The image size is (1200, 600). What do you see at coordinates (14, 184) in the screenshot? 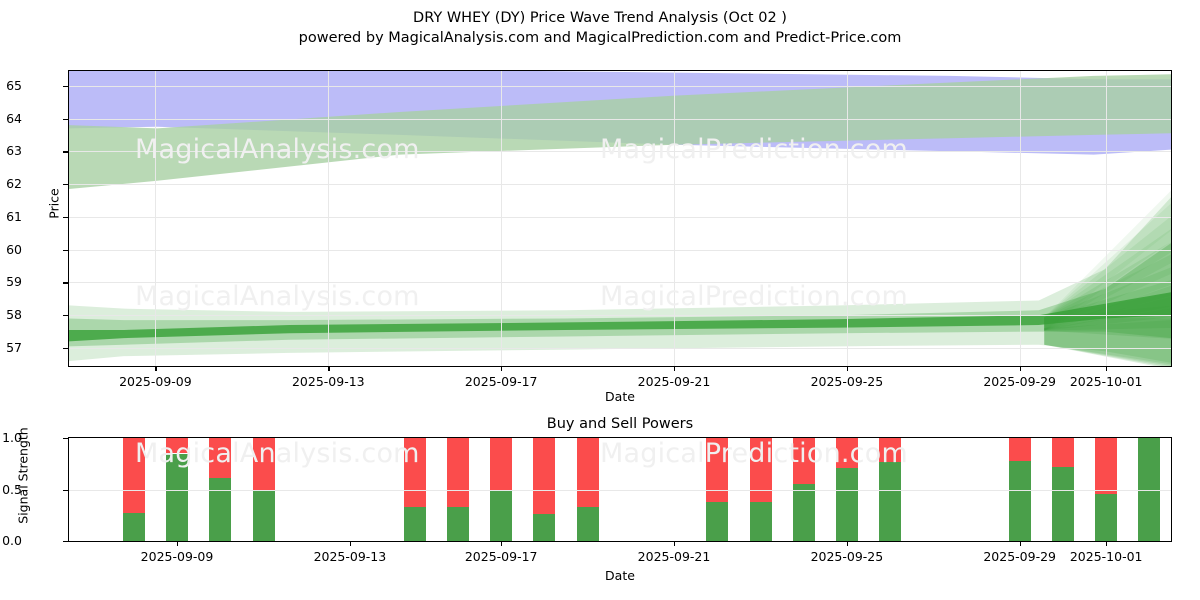
I see `price-y-tick-label: 62` at bounding box center [14, 184].